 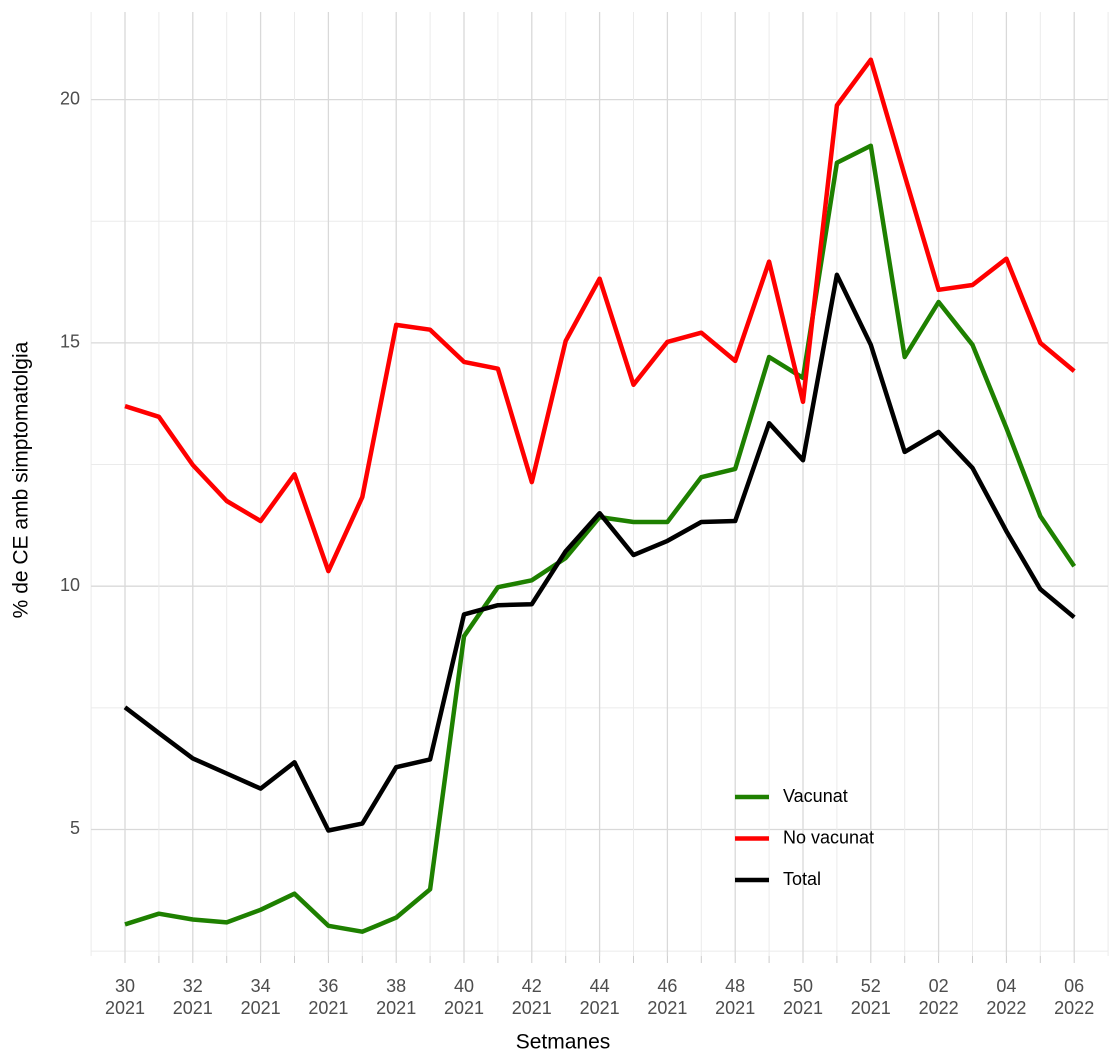 What do you see at coordinates (192, 997) in the screenshot?
I see `x-tick-label: 32 2021` at bounding box center [192, 997].